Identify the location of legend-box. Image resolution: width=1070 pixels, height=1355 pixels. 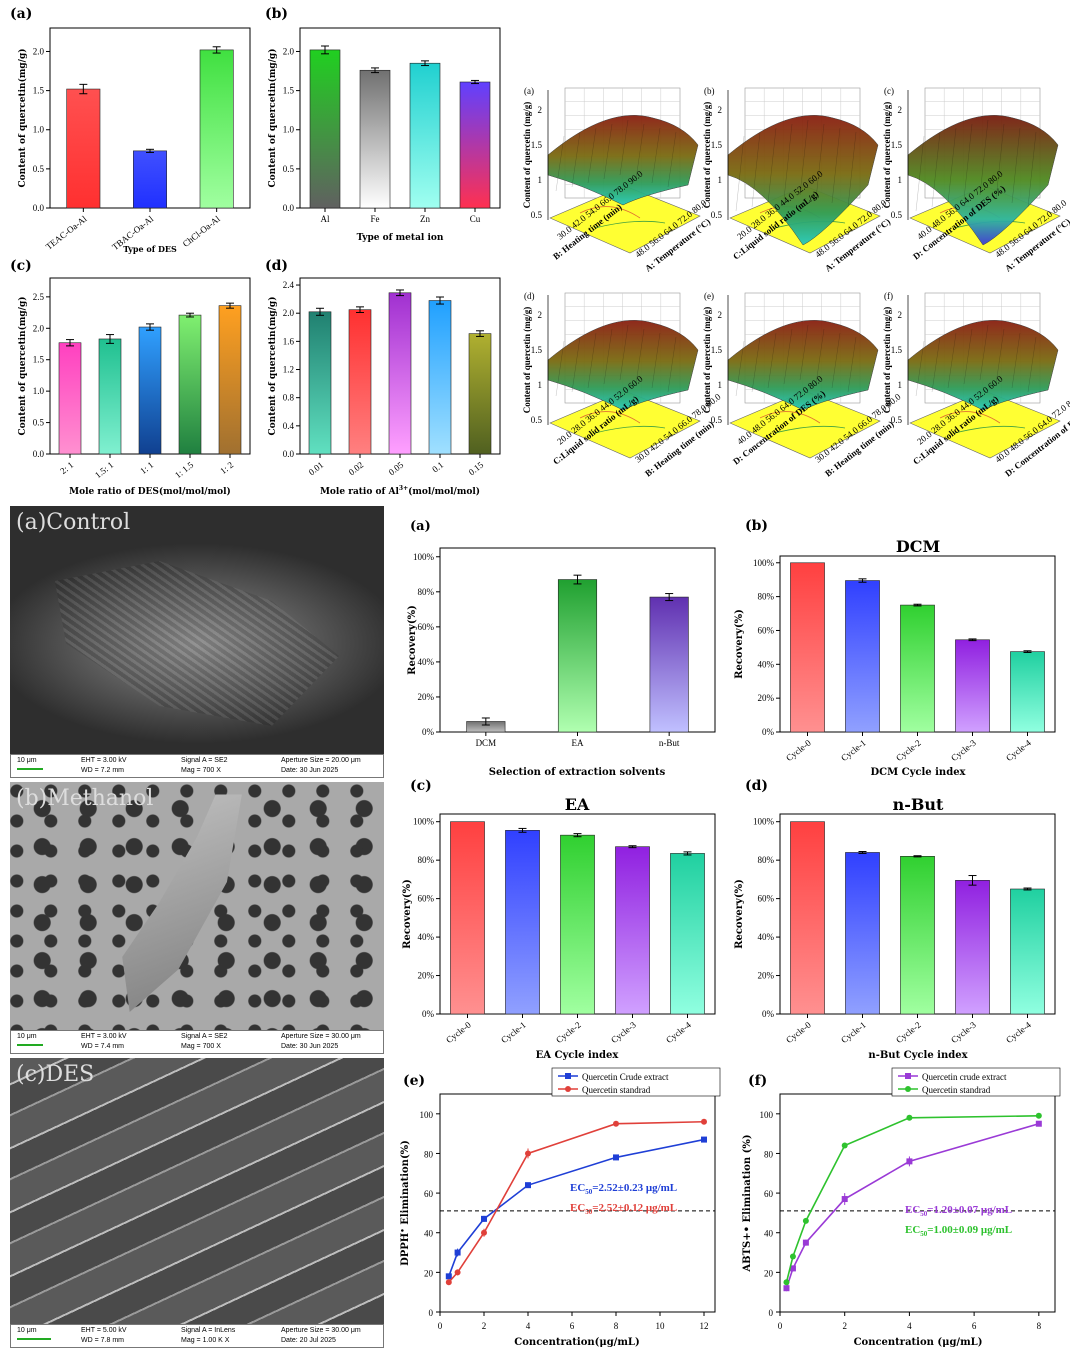
(636, 1082).